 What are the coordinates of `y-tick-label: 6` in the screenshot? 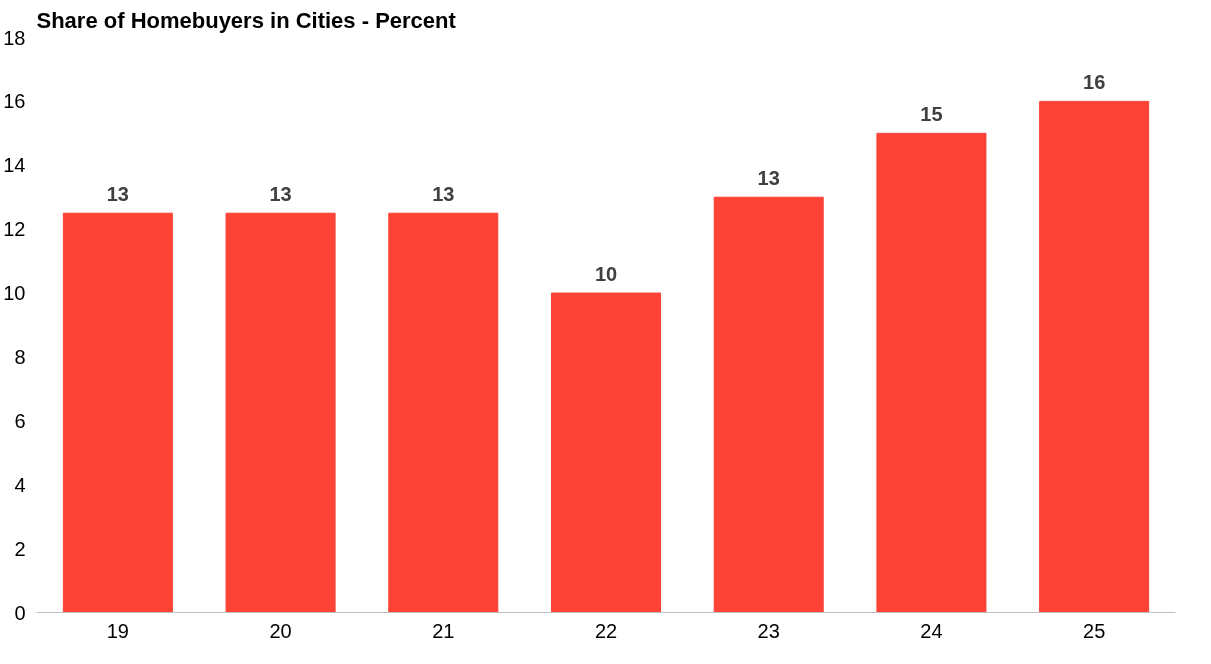 It's located at (20, 420).